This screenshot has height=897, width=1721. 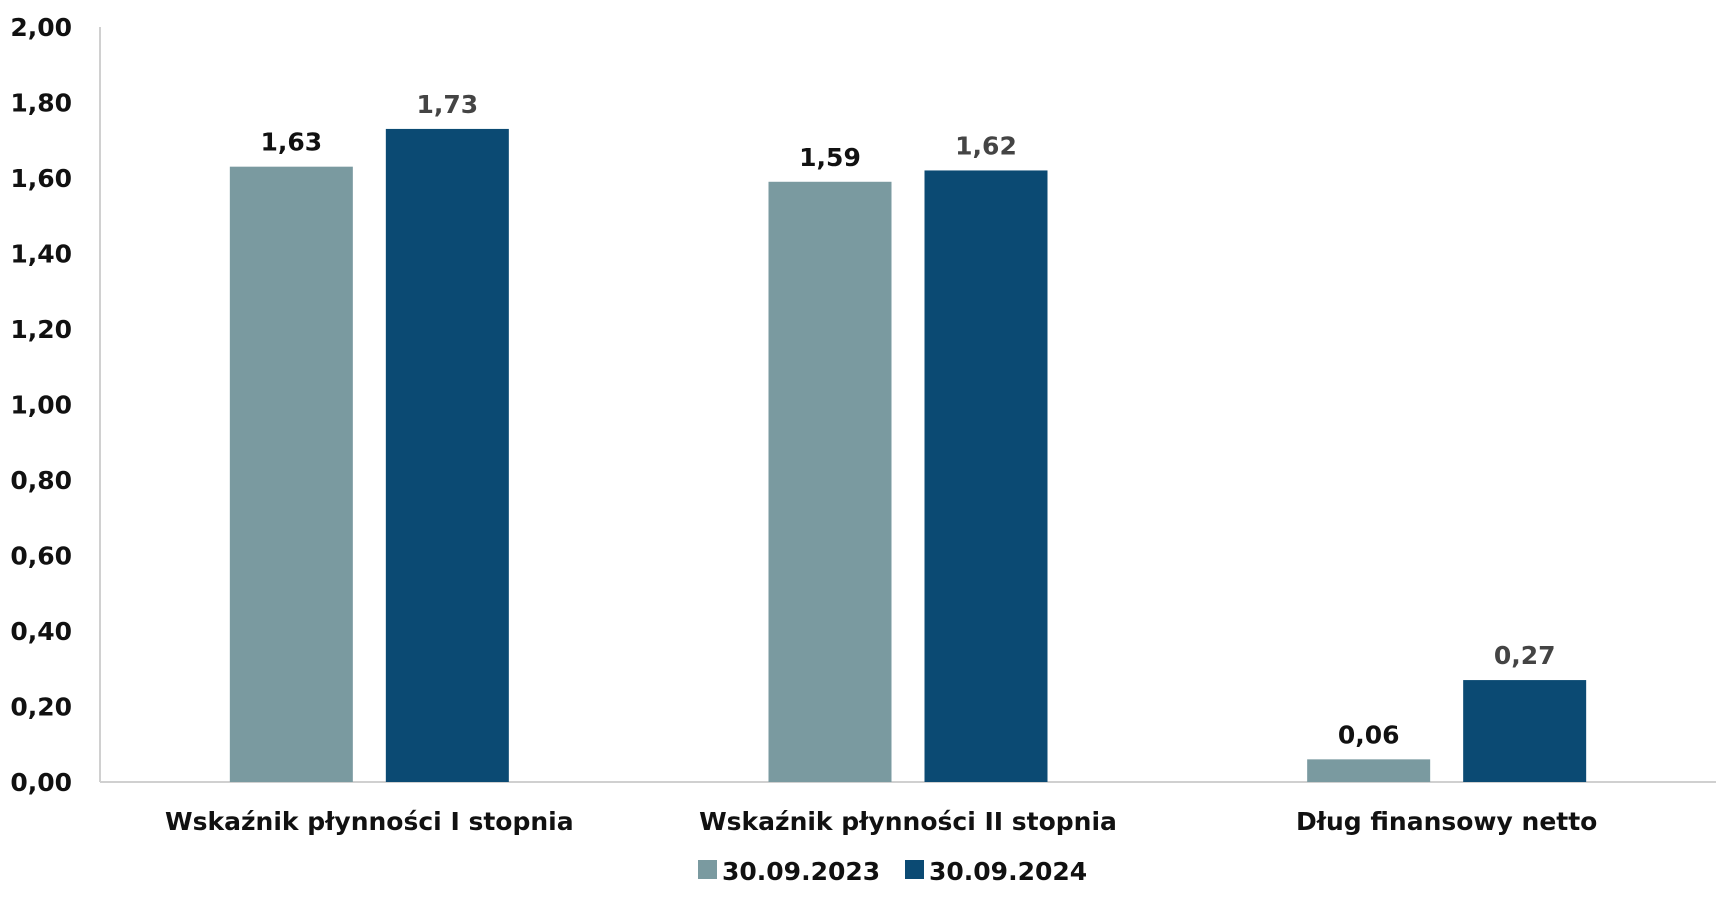 What do you see at coordinates (41, 782) in the screenshot?
I see `y-tick-label: 0,00` at bounding box center [41, 782].